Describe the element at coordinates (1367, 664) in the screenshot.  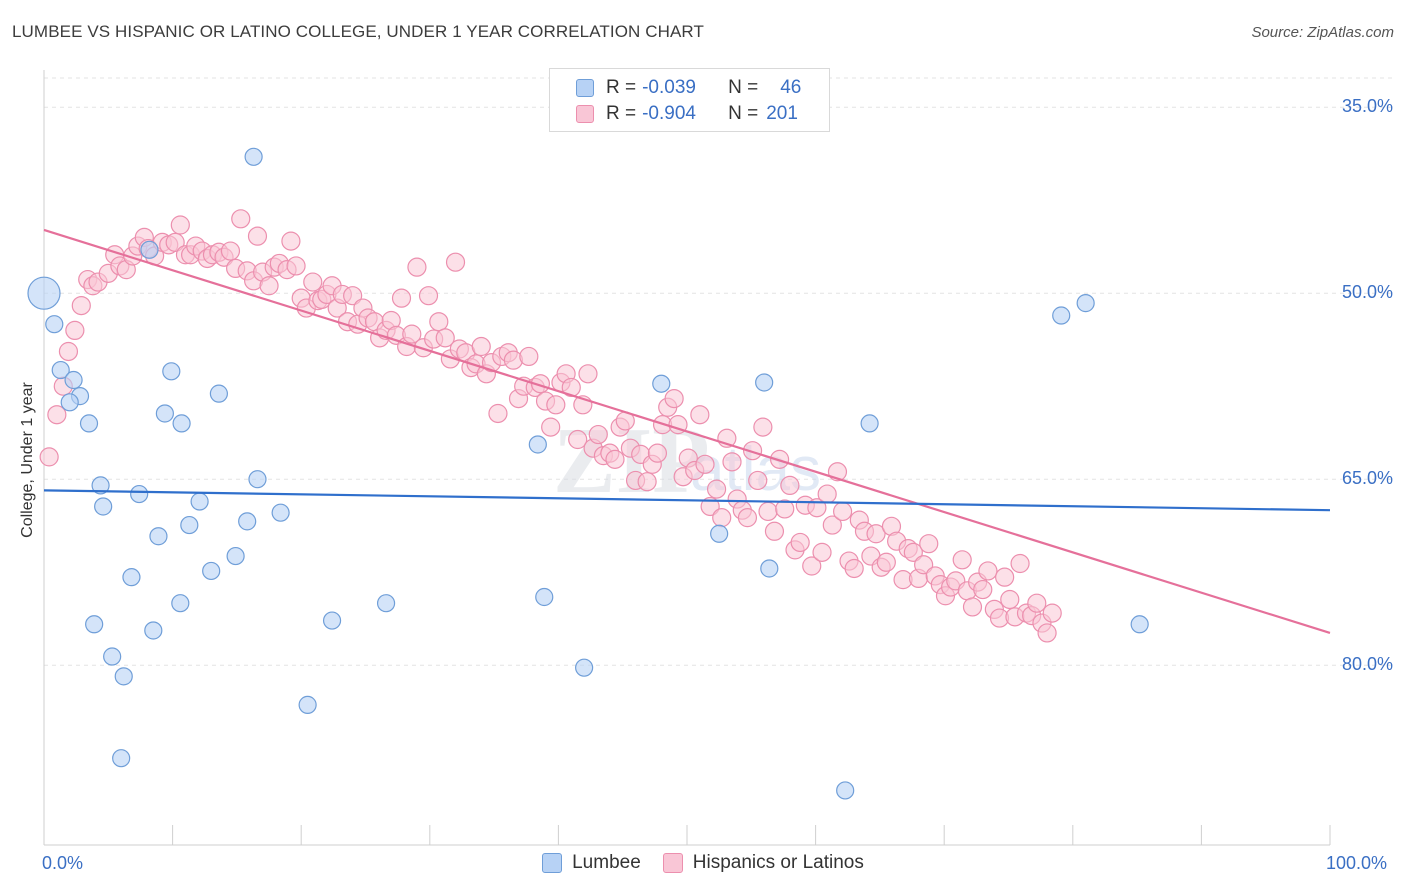
I see `y-tick-label: 80.0%` at that location.